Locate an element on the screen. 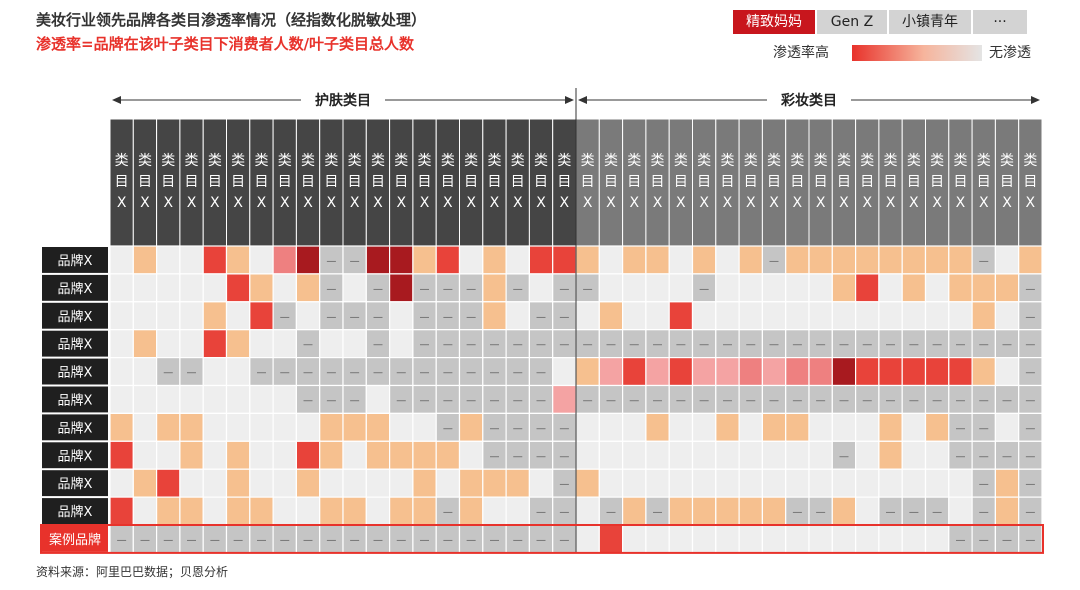 The height and width of the screenshot is (590, 1080). group-label: 护肤类目 is located at coordinates (343, 100).